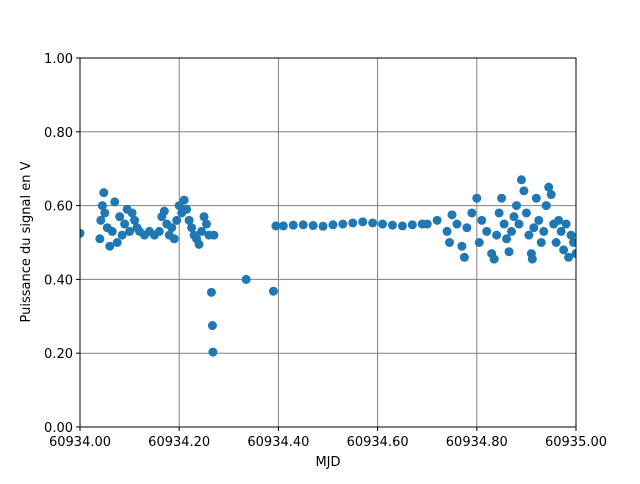 Image resolution: width=640 pixels, height=484 pixels. What do you see at coordinates (58, 133) in the screenshot?
I see `y-tick-label: 0.80` at bounding box center [58, 133].